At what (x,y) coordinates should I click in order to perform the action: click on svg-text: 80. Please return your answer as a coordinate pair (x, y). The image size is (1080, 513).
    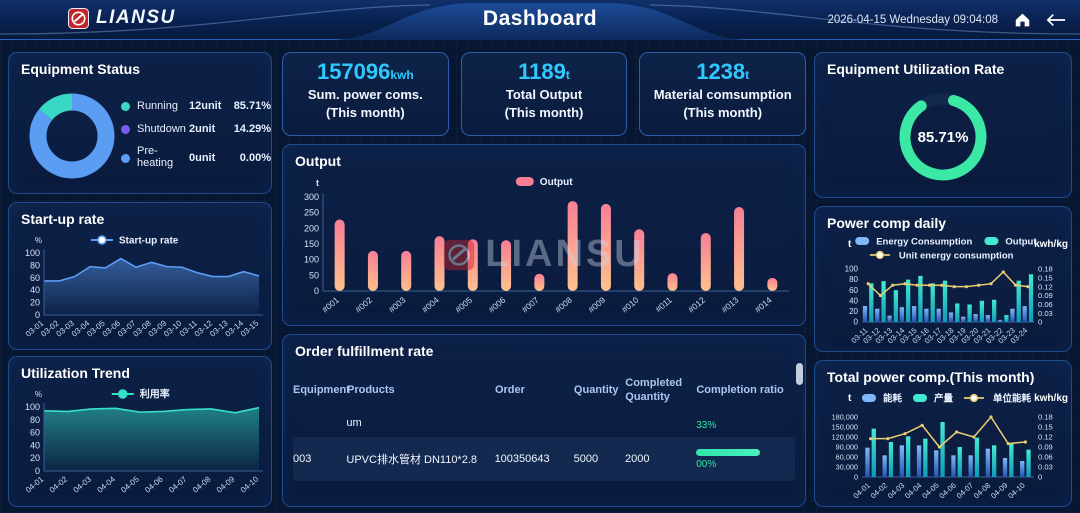
    Looking at the image, I should click on (853, 279).